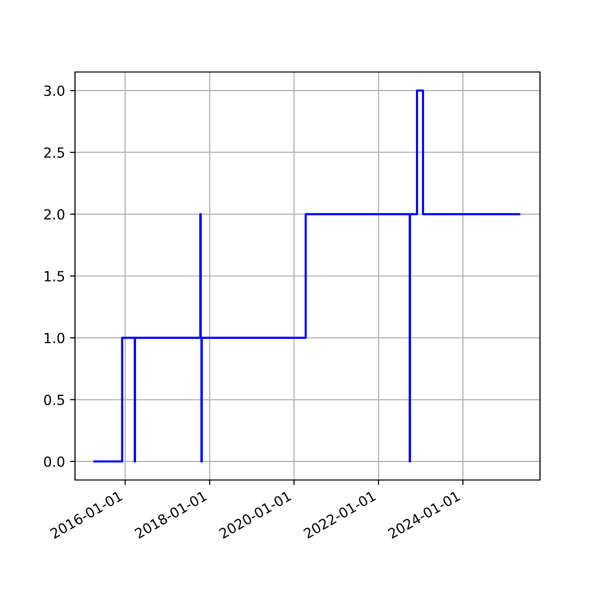 This screenshot has height=600, width=600. I want to click on y-tick-label: 2.5, so click(54, 152).